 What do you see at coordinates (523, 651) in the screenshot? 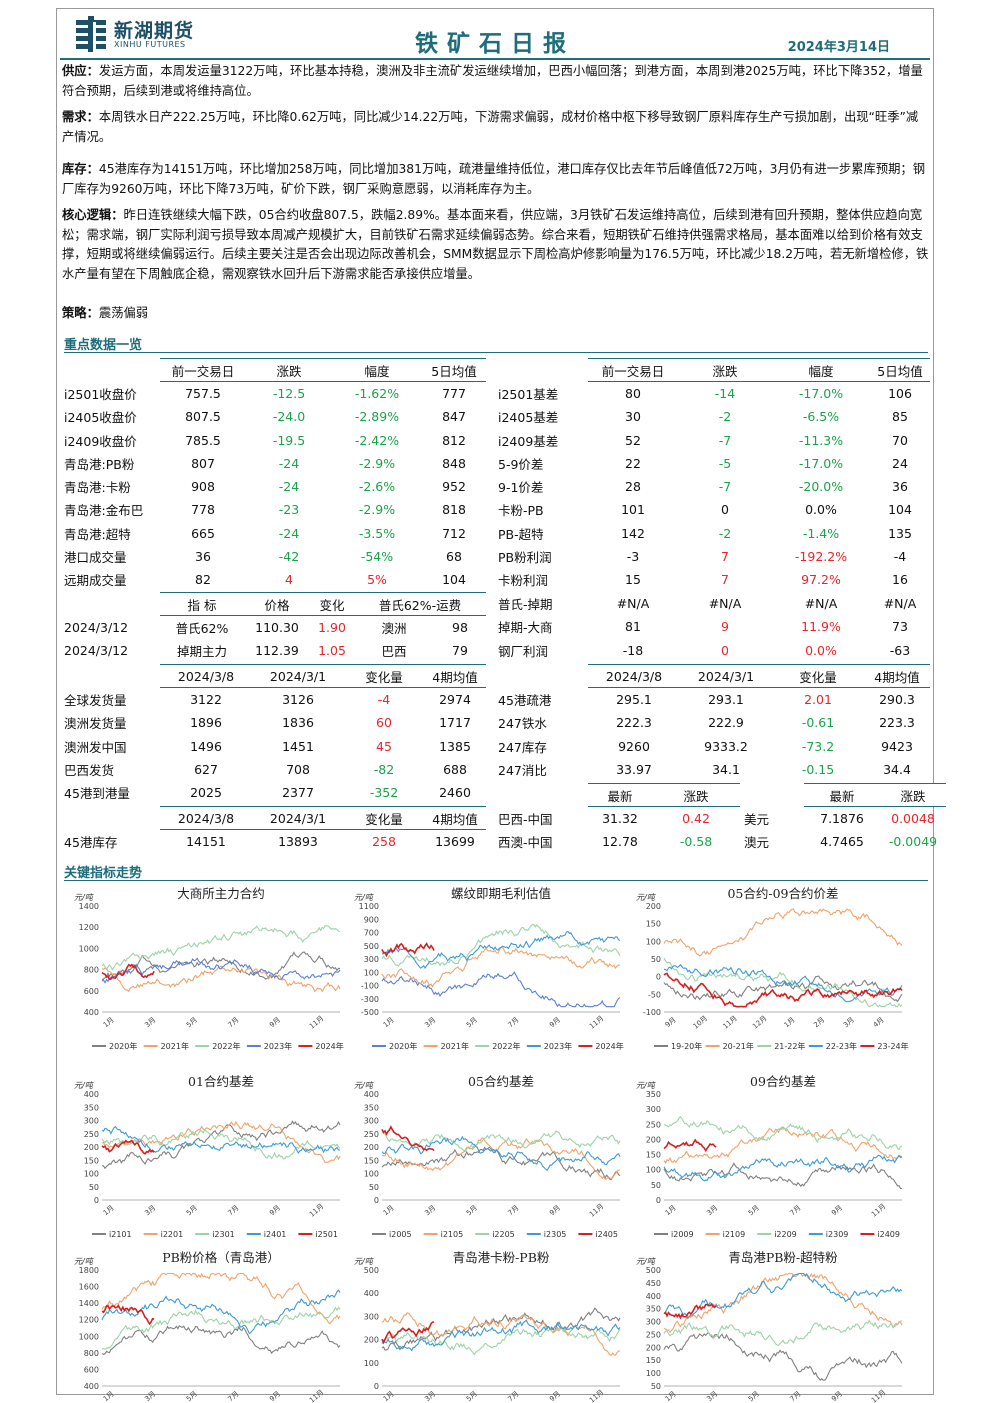
I see `swap-table-cell: 钢厂利润` at bounding box center [523, 651].